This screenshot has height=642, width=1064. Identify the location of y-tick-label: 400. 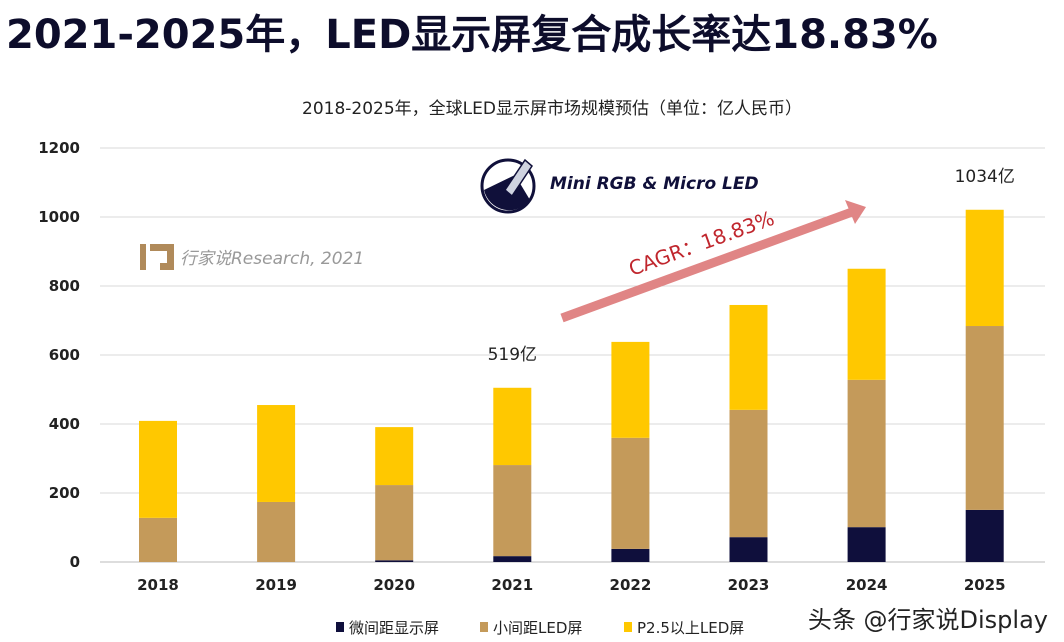
(64, 424).